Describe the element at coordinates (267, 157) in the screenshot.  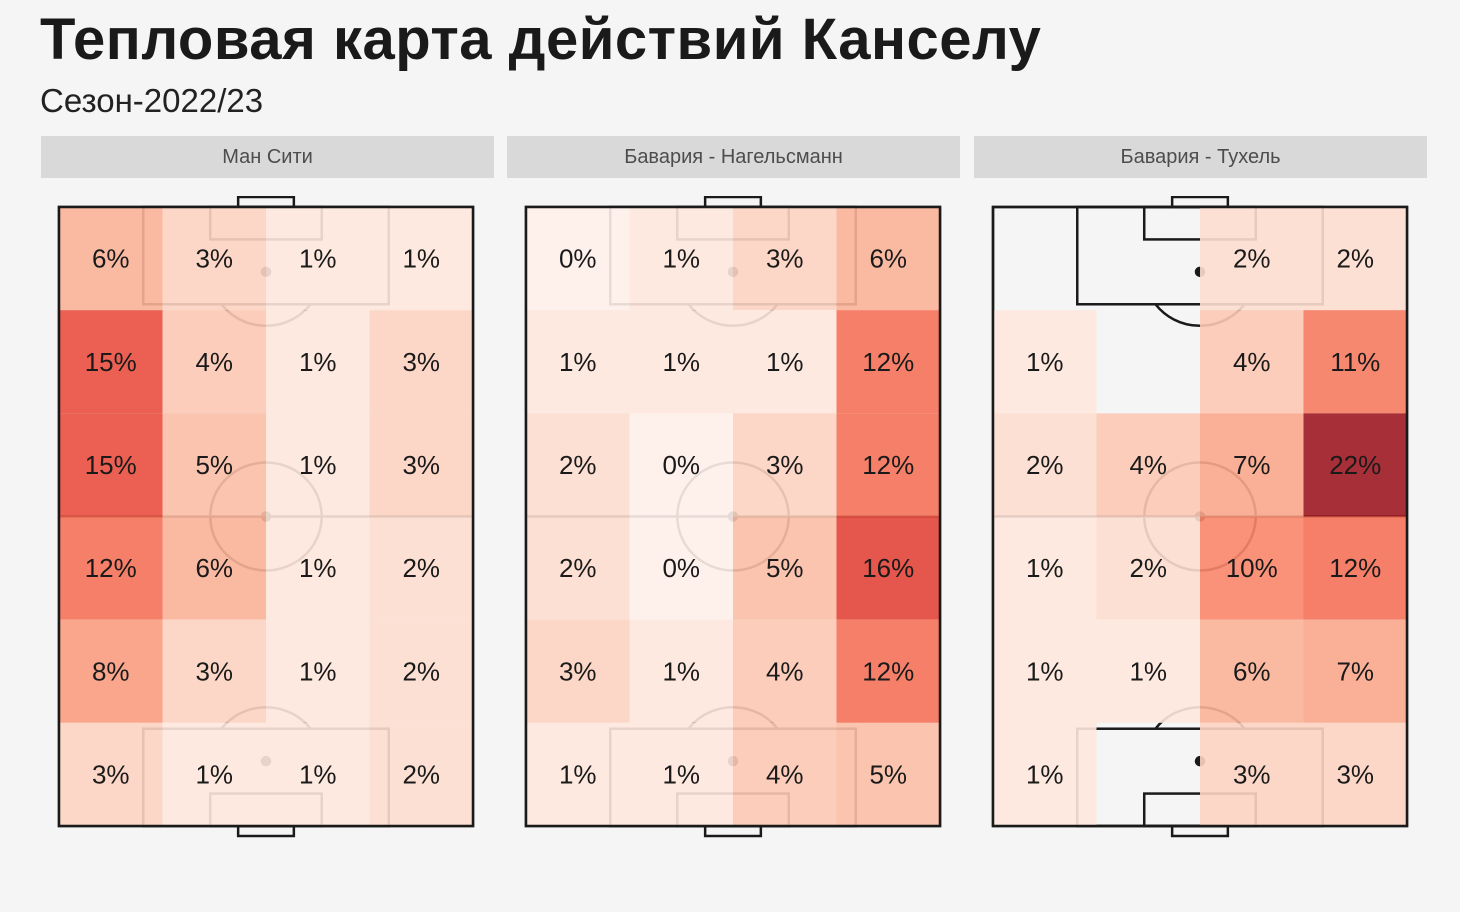
I see `panel-strip-man-city: Ман Сити` at that location.